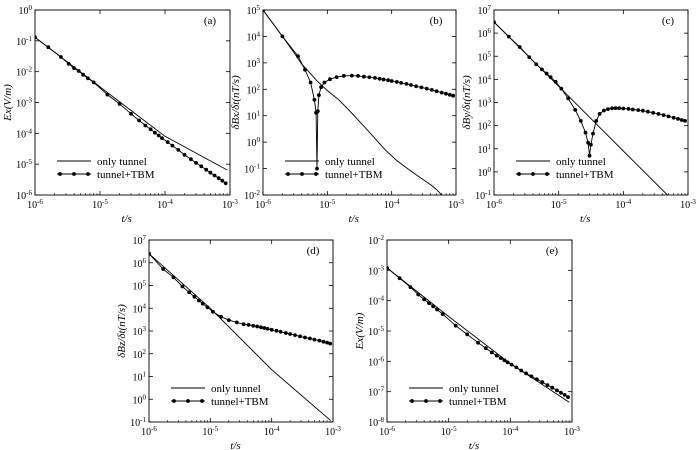 Image resolution: width=700 pixels, height=450 pixels. Describe the element at coordinates (485, 172) in the screenshot. I see `y-tick-label: 10⁰` at that location.